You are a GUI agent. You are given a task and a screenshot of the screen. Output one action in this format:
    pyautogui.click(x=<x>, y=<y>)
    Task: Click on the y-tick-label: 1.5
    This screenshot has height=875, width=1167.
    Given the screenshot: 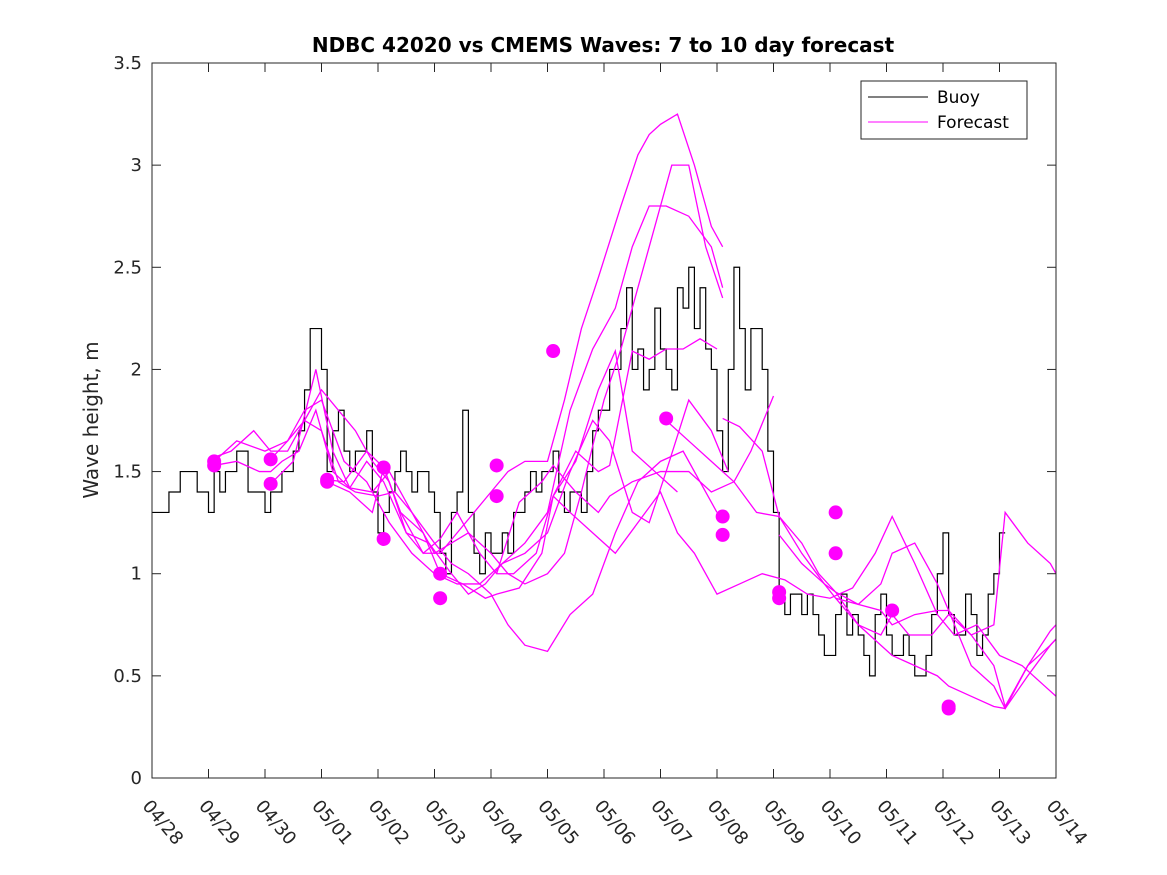 What is the action you would take?
    pyautogui.click(x=127, y=472)
    